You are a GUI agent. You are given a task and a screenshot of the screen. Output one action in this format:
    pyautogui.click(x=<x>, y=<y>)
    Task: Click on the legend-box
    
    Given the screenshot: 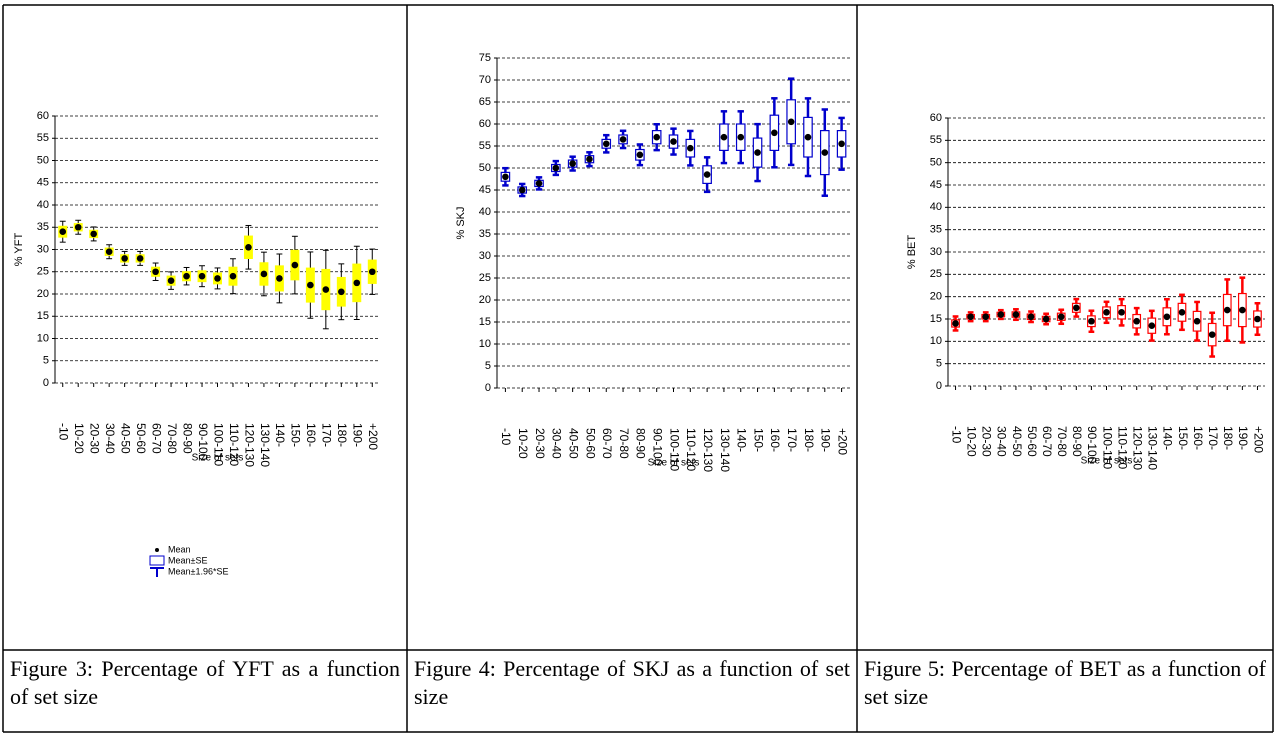 What is the action you would take?
    pyautogui.click(x=157, y=560)
    